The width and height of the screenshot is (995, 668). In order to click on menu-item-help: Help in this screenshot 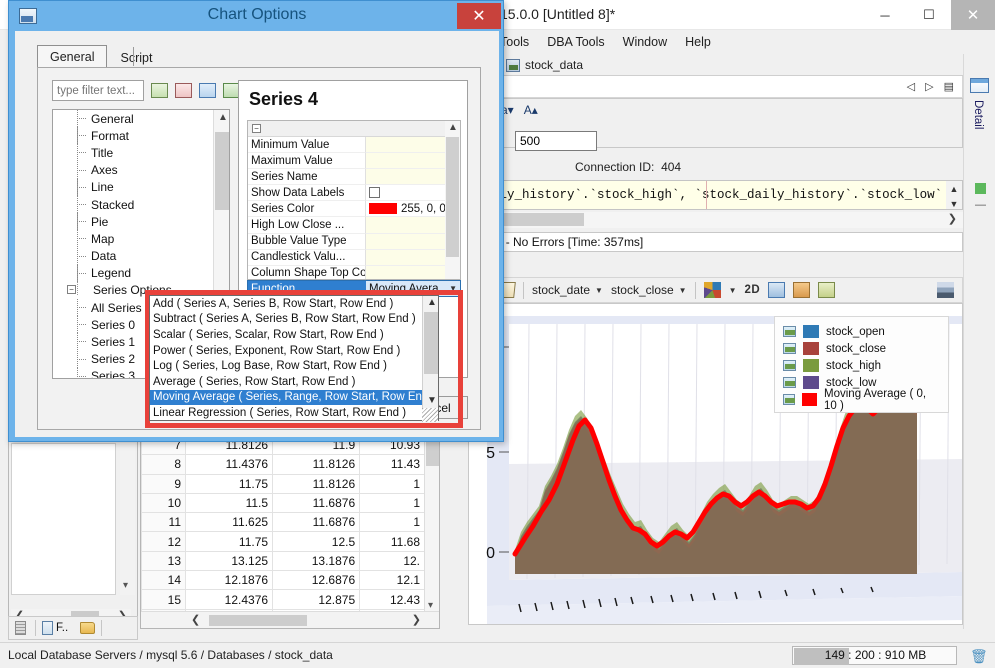, I will do `click(698, 42)`.